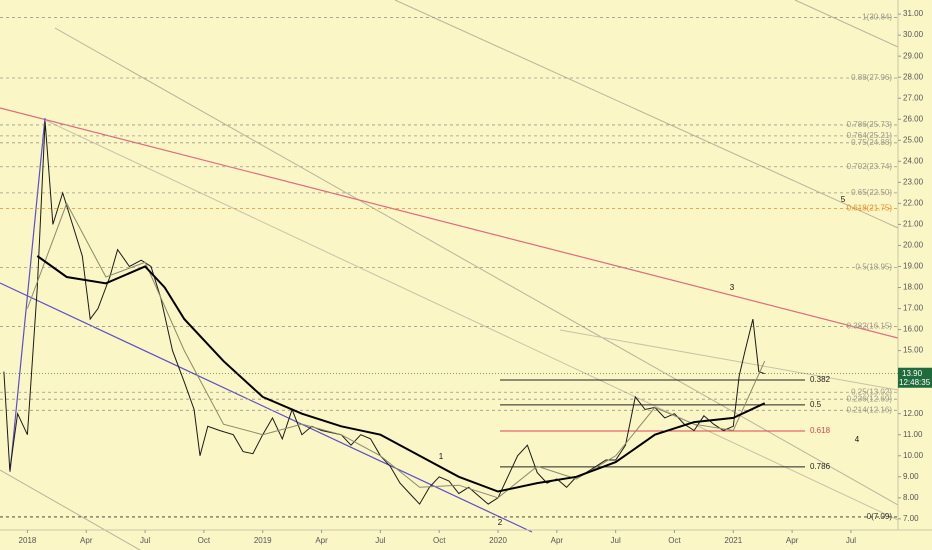 The width and height of the screenshot is (932, 550). Describe the element at coordinates (913, 455) in the screenshot. I see `y-tick-label: 10.00` at that location.